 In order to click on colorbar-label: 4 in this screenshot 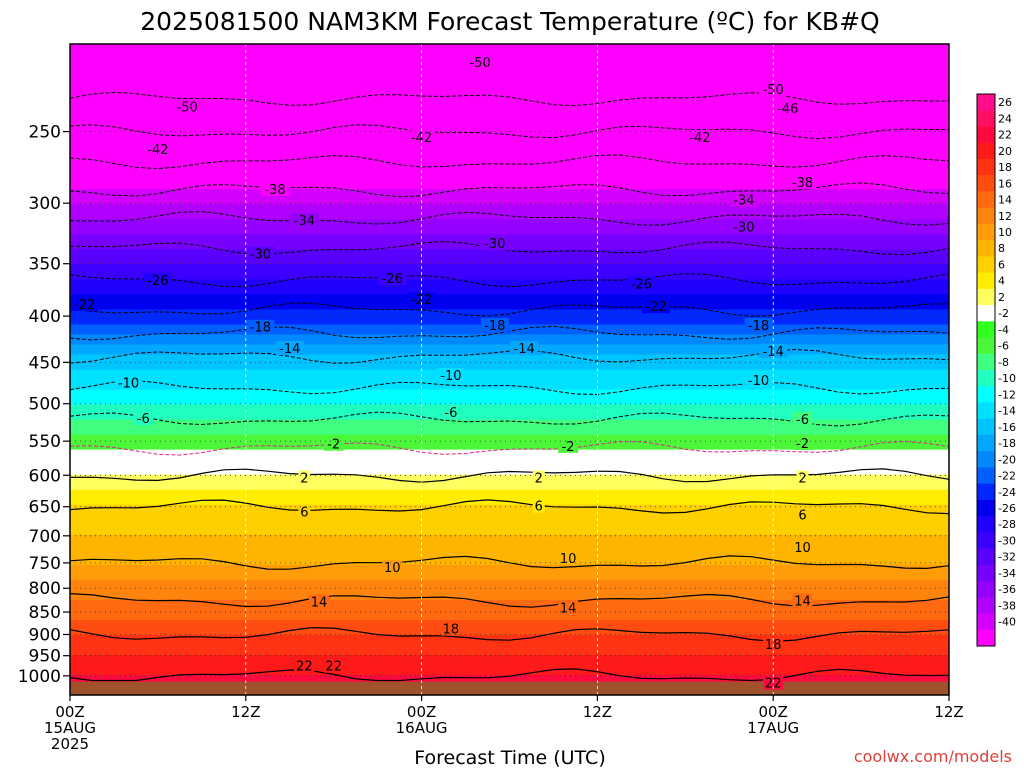, I will do `click(1001, 281)`.